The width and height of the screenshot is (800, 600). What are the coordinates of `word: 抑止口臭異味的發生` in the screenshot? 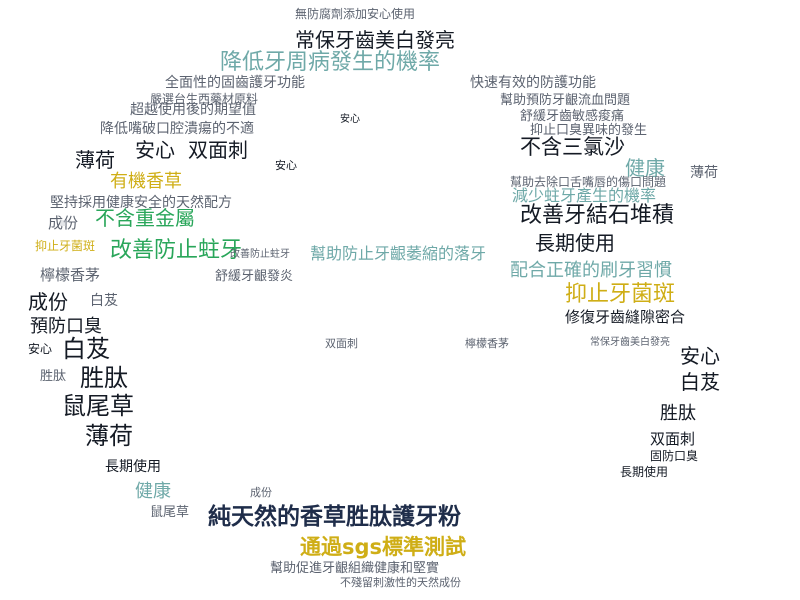 It's located at (589, 130).